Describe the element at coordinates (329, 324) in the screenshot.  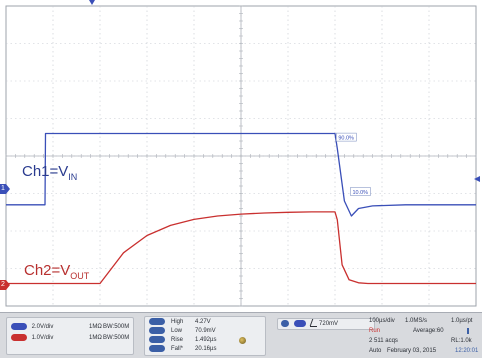
I see `trigger-level: 720mV` at that location.